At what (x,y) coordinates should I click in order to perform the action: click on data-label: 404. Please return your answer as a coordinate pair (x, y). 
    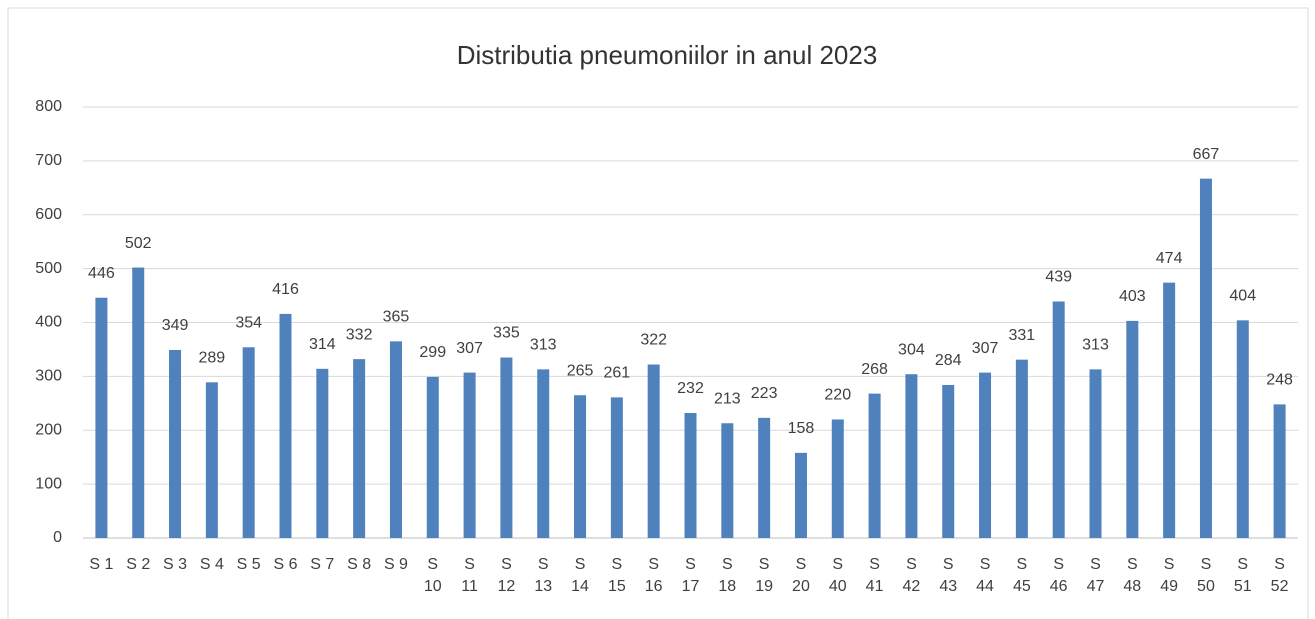
    Looking at the image, I should click on (1242, 296).